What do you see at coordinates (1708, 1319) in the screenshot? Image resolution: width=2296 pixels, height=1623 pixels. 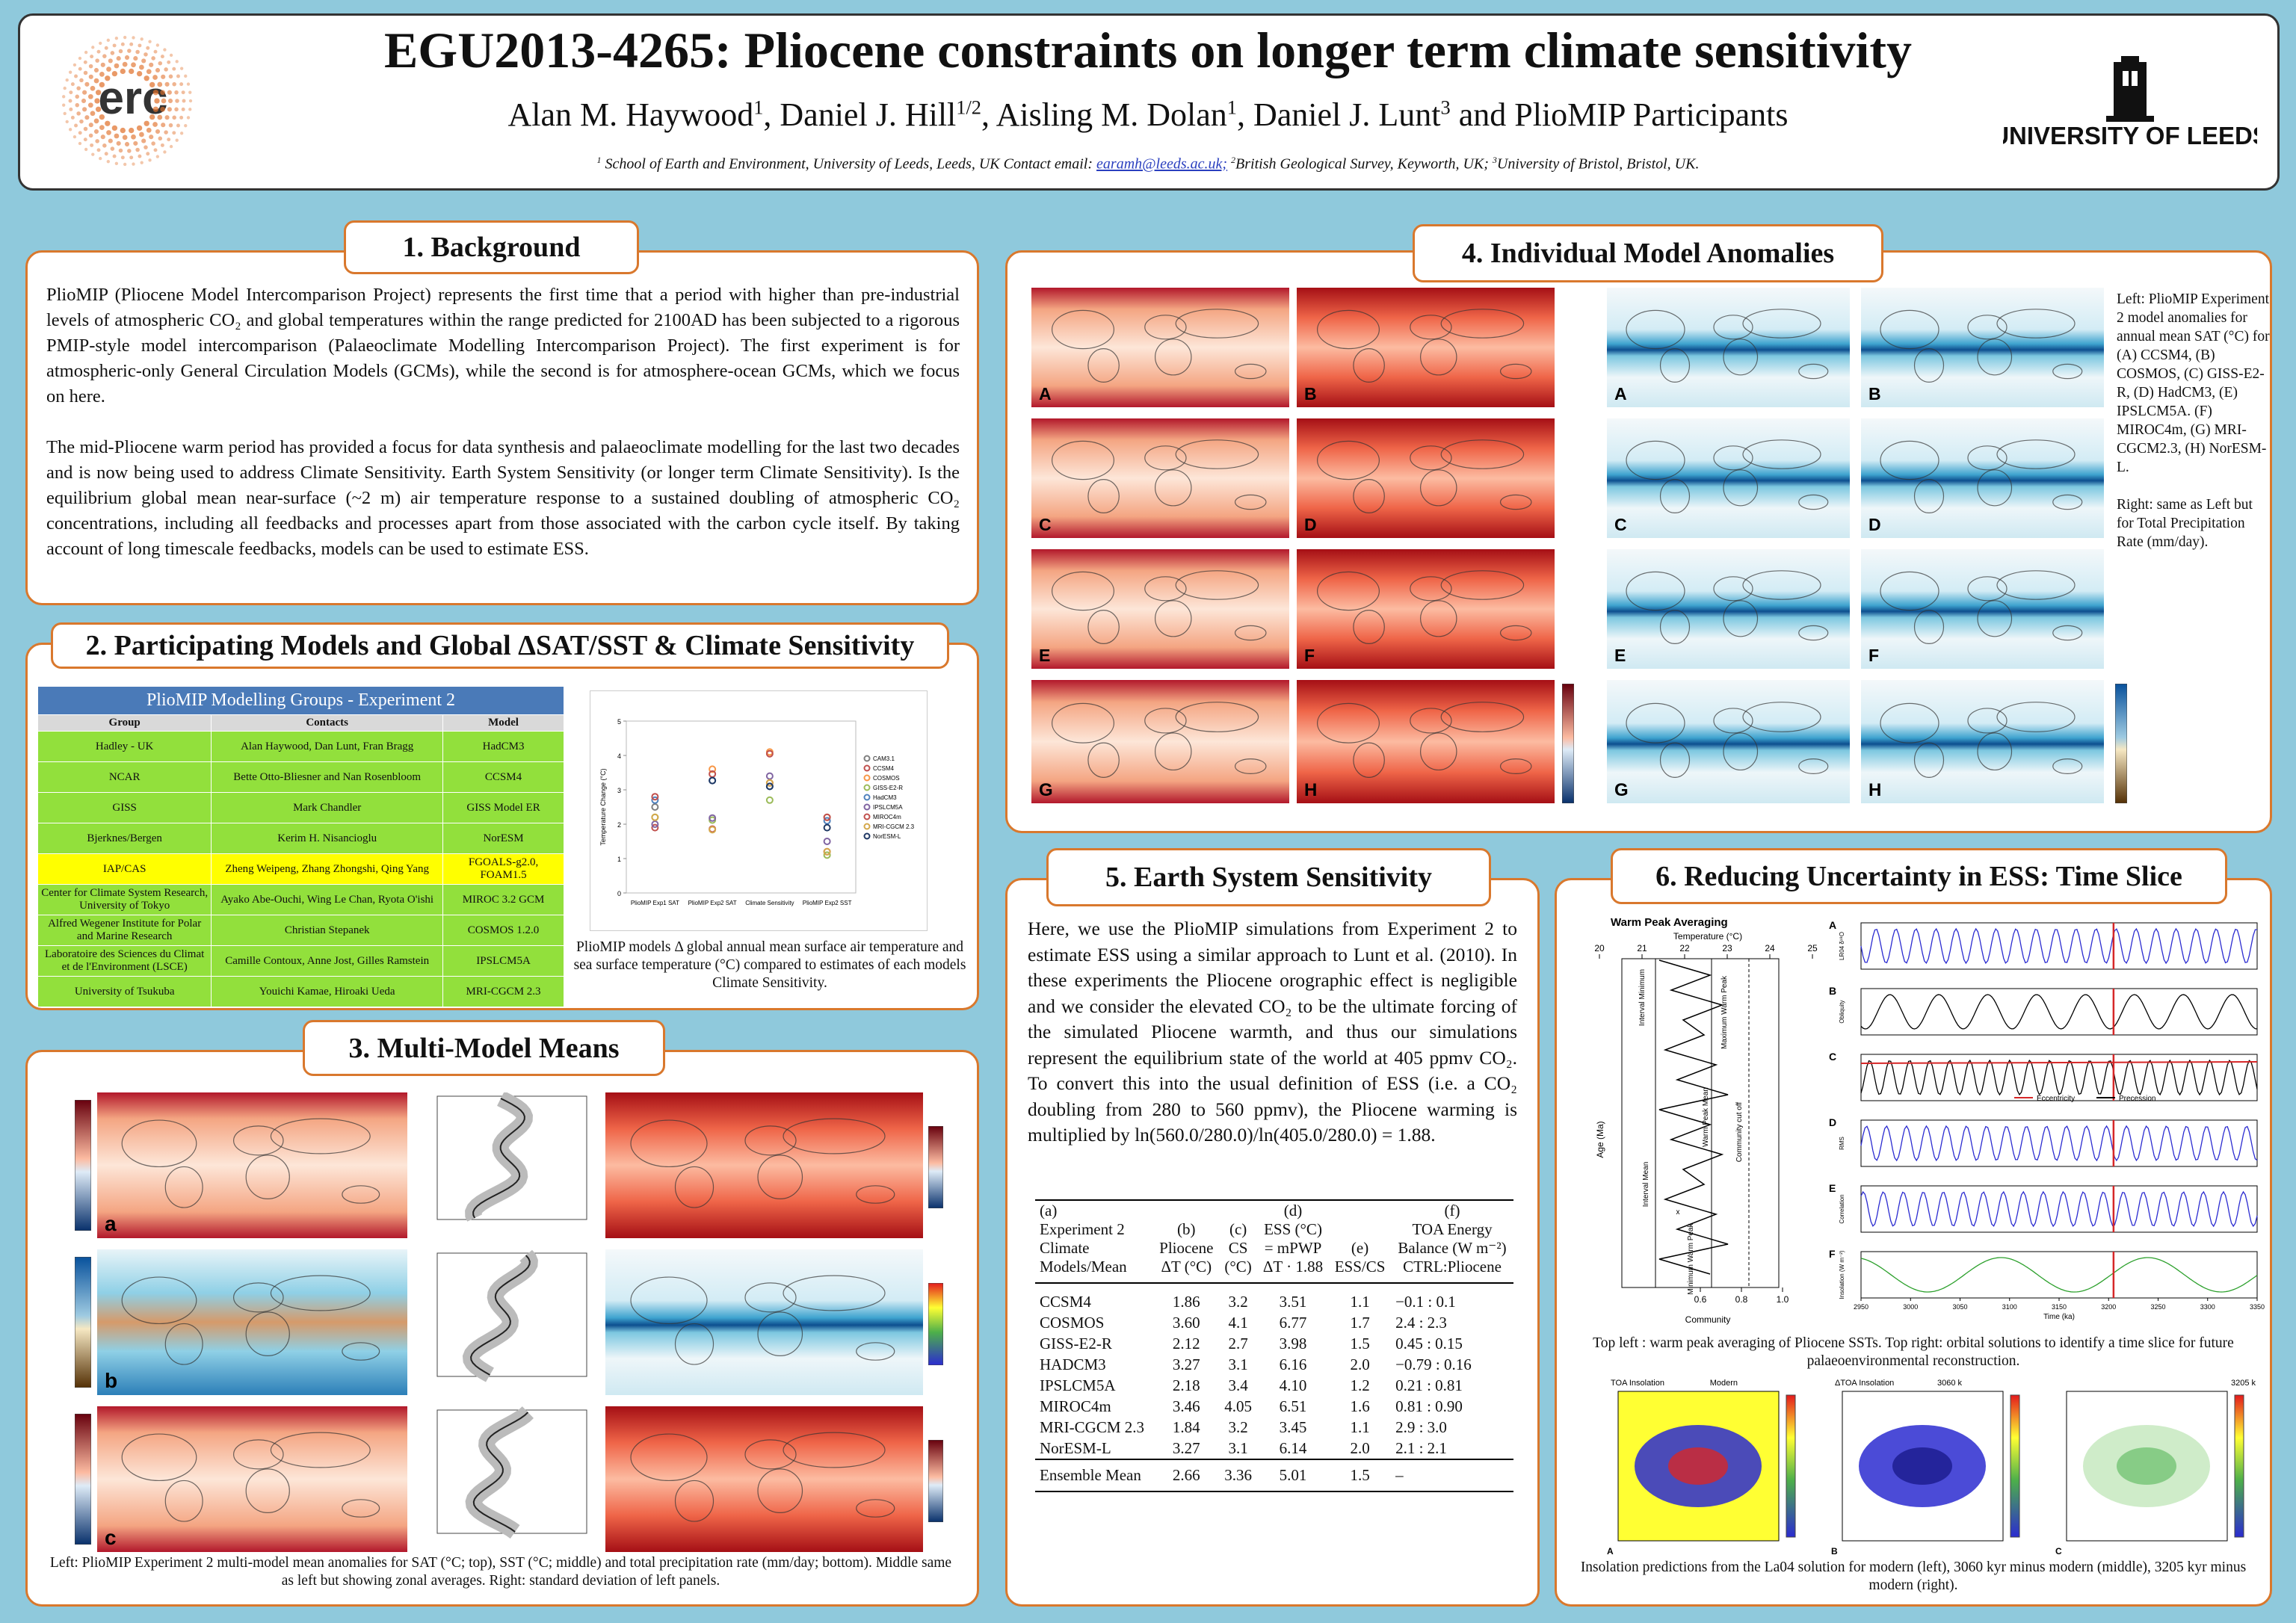 I see `axis-label: Community` at bounding box center [1708, 1319].